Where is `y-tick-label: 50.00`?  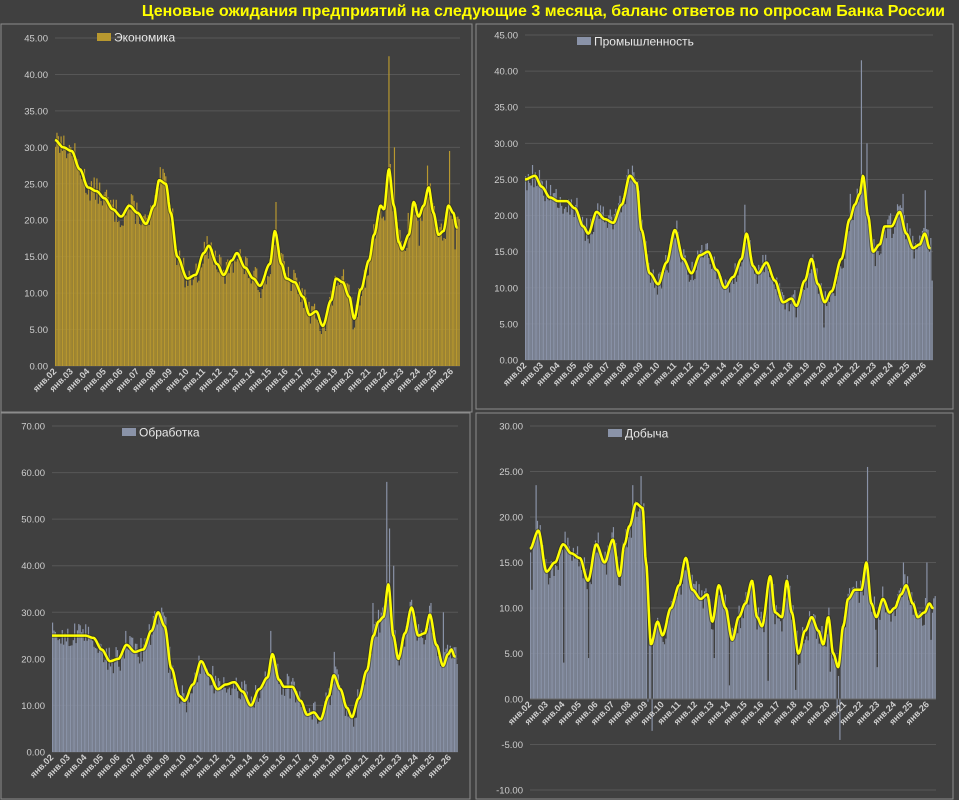
y-tick-label: 50.00 is located at coordinates (33, 520).